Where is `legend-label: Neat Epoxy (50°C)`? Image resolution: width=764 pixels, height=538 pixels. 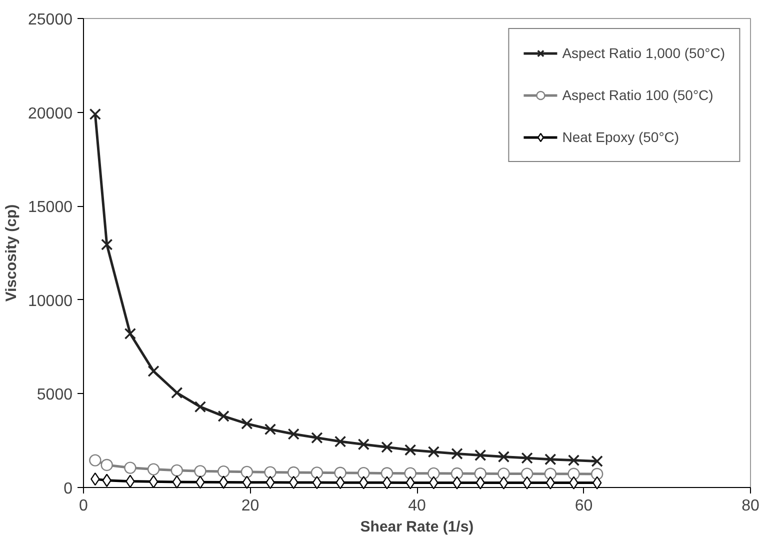 legend-label: Neat Epoxy (50°C) is located at coordinates (621, 137).